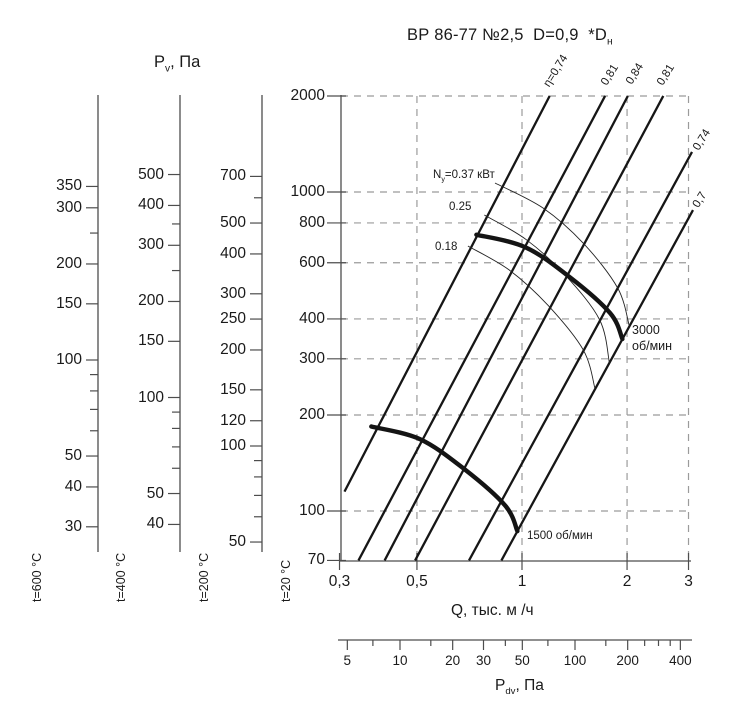  Describe the element at coordinates (177, 64) in the screenshot. I see `pressure-axis-title: Pv, Па` at that location.